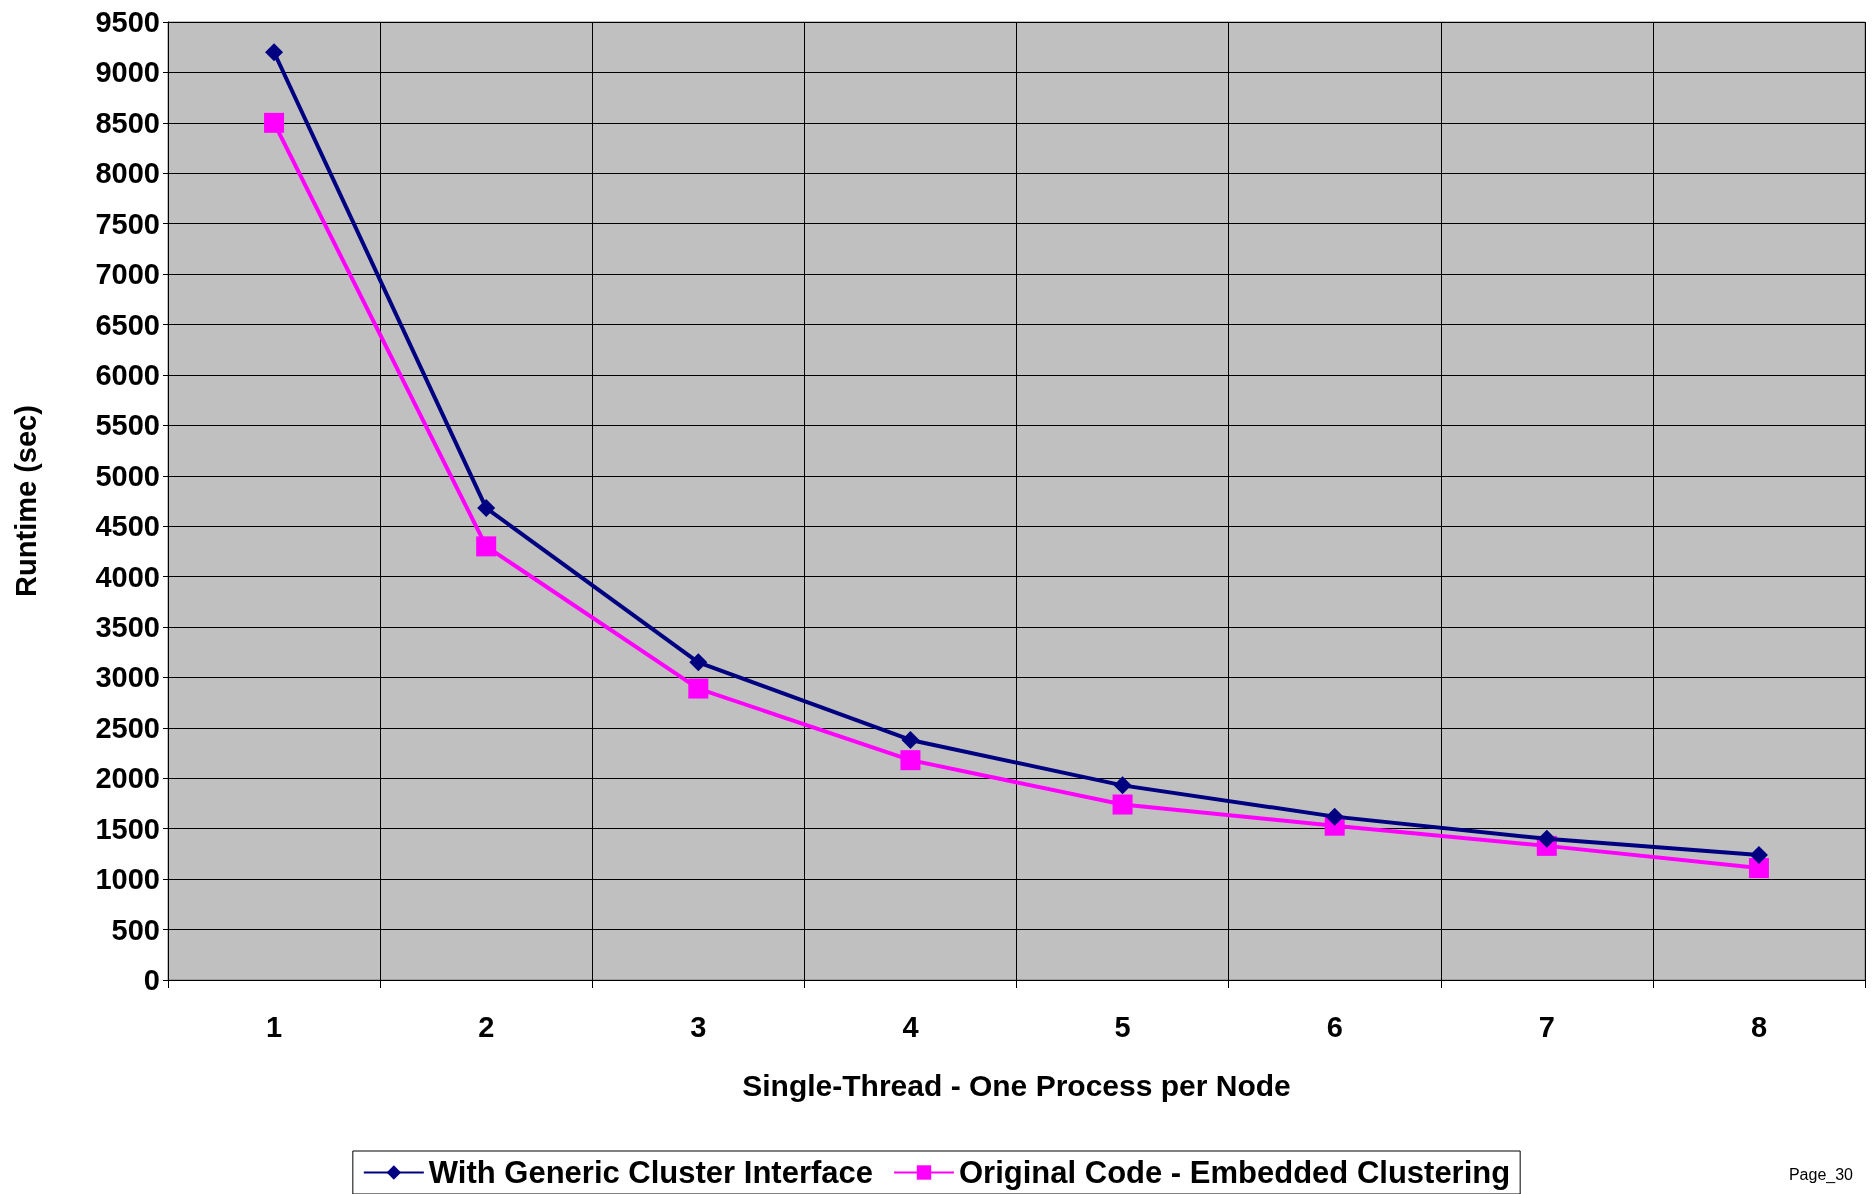 The height and width of the screenshot is (1194, 1873). What do you see at coordinates (910, 1026) in the screenshot?
I see `x-tick-label: 4` at bounding box center [910, 1026].